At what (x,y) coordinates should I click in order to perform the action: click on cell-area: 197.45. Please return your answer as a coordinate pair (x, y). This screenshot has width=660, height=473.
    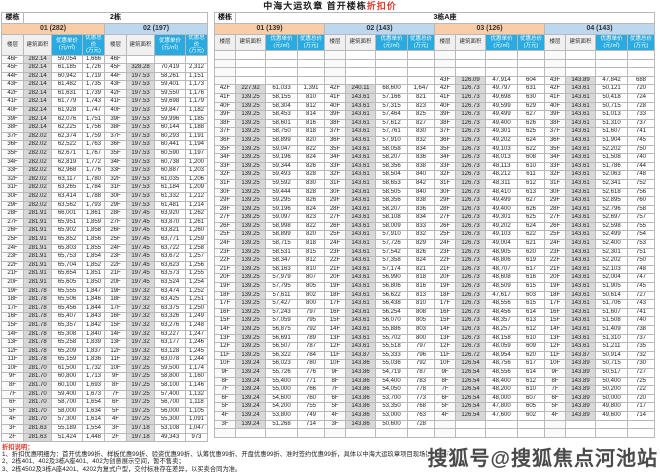
    Looking at the image, I should click on (140, 222).